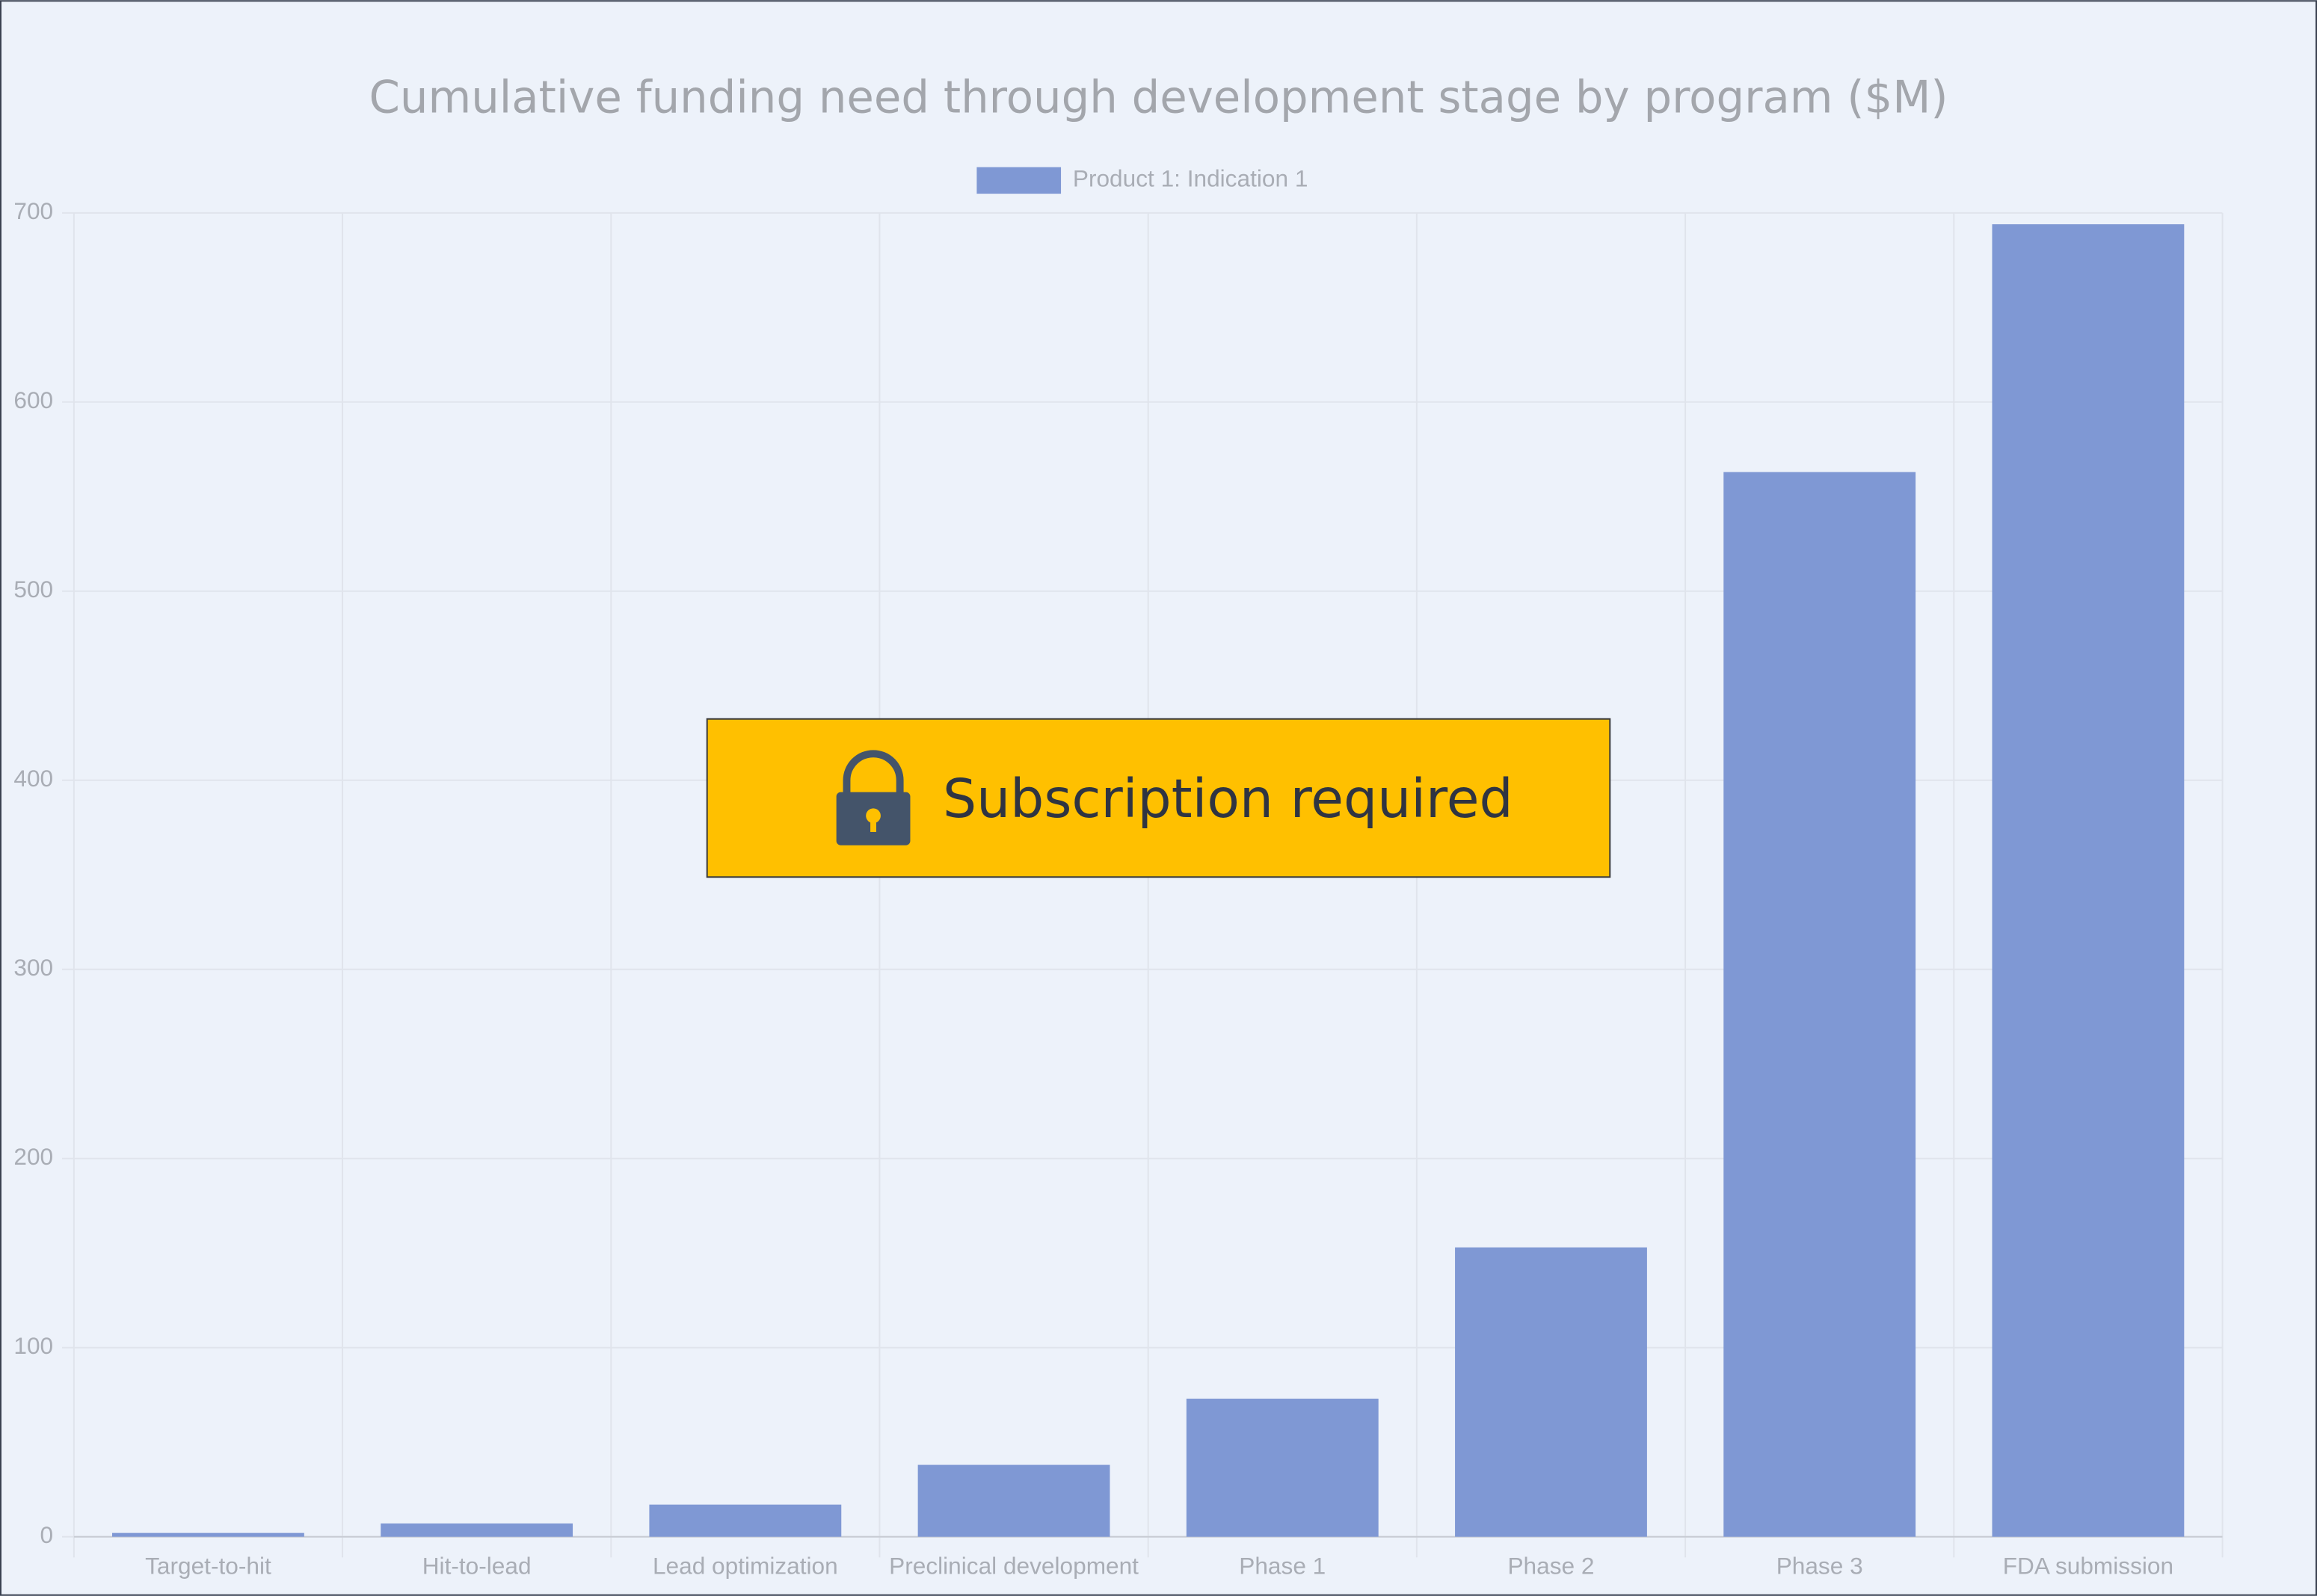 This screenshot has width=2317, height=1596. Describe the element at coordinates (33, 779) in the screenshot. I see `y-tick-label: 400` at that location.